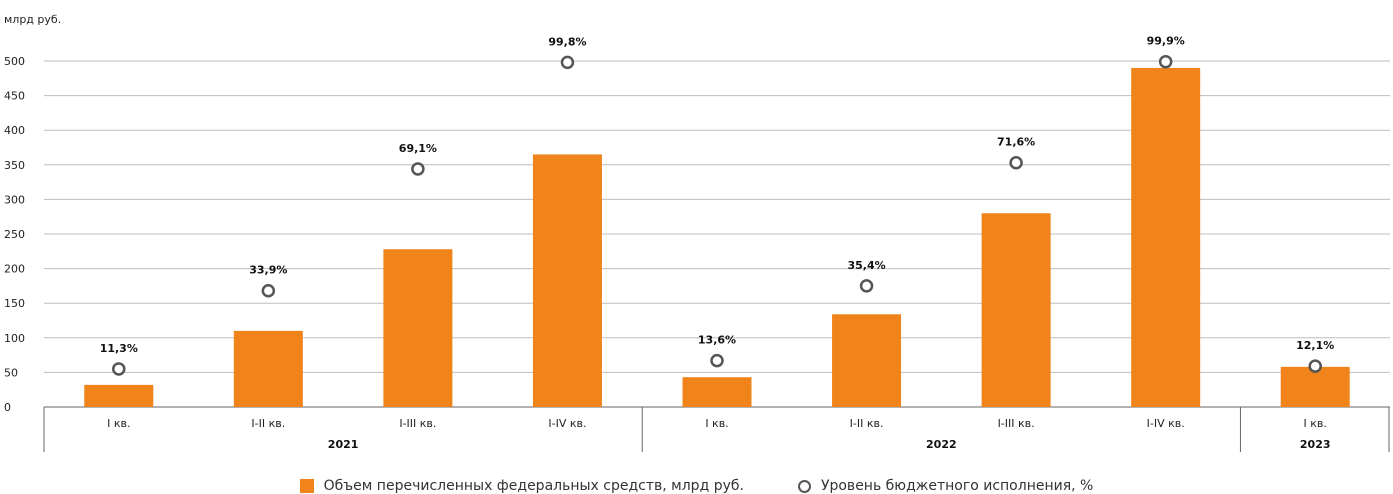  What do you see at coordinates (306, 486) in the screenshot?
I see `legend-swatch-volume` at bounding box center [306, 486].